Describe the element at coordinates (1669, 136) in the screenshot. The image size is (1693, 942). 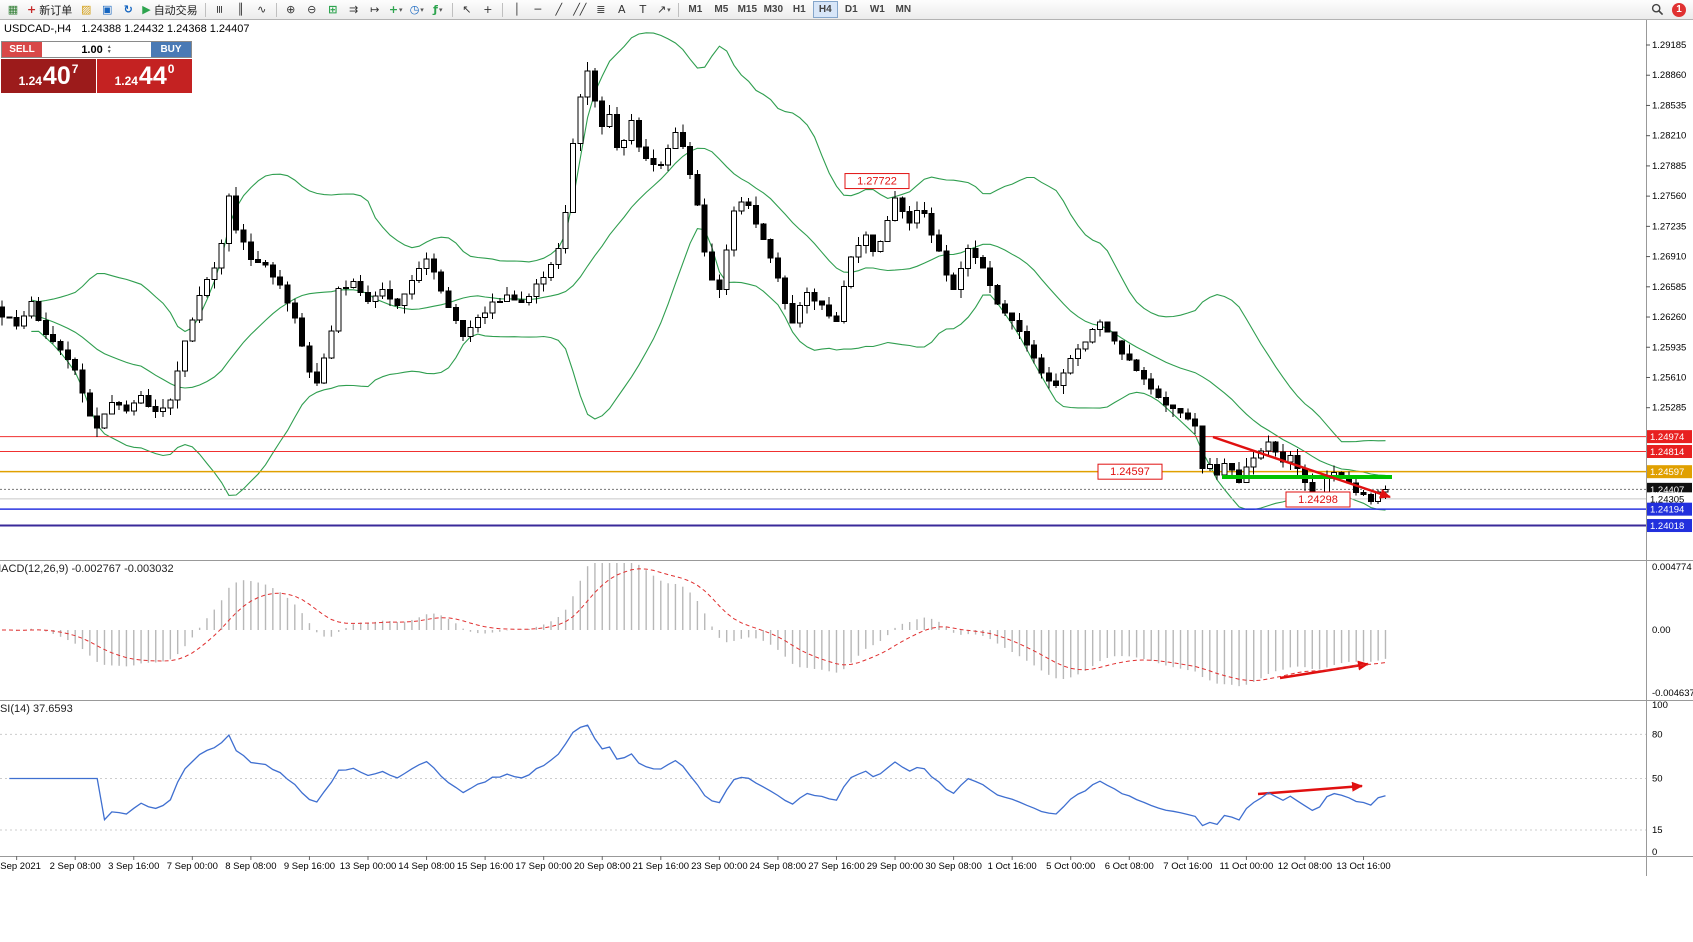
I see `svg-text: 1.28210` at that location.